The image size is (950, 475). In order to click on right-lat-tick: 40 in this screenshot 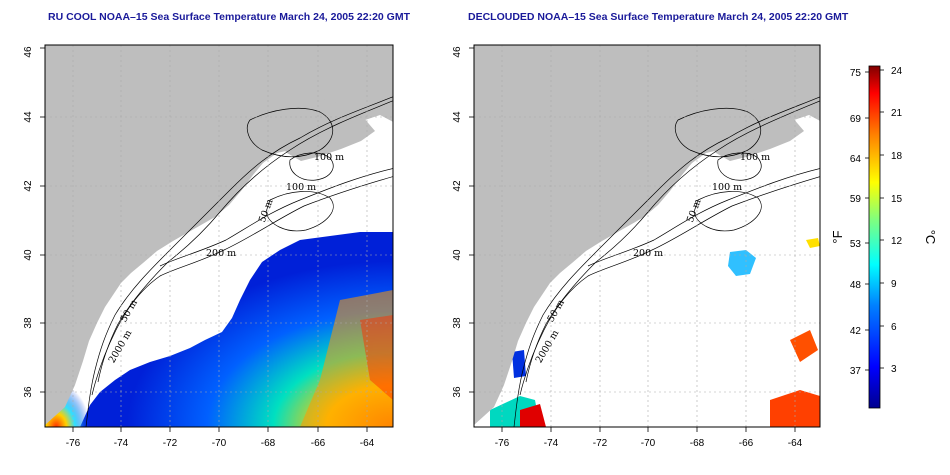, I will do `click(457, 255)`.